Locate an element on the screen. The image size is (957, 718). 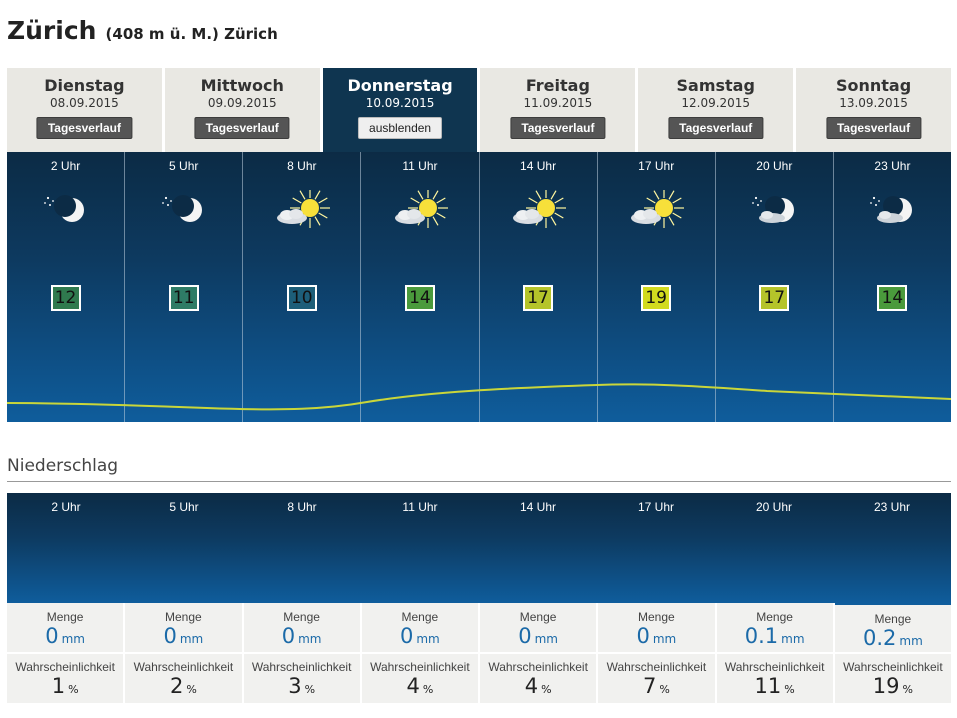
precip-stat-column: Menge 0 mm Wahrscheinlichkeit 1% is located at coordinates (66, 653).